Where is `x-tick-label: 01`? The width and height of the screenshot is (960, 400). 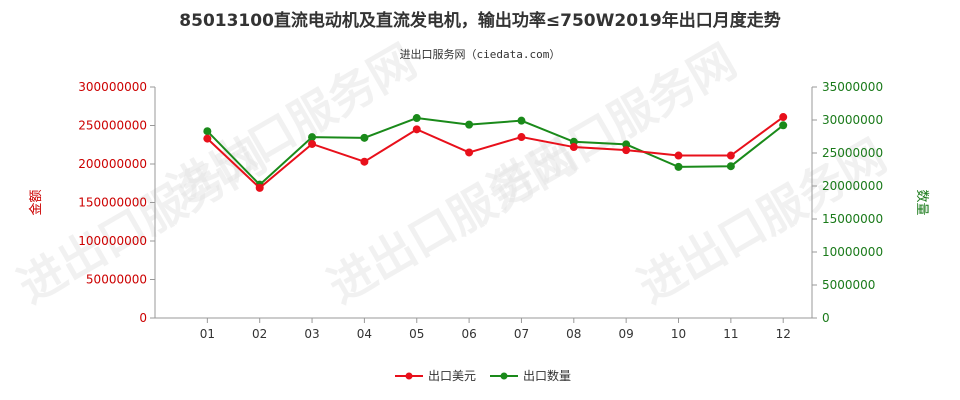 x-tick-label: 01 is located at coordinates (207, 334).